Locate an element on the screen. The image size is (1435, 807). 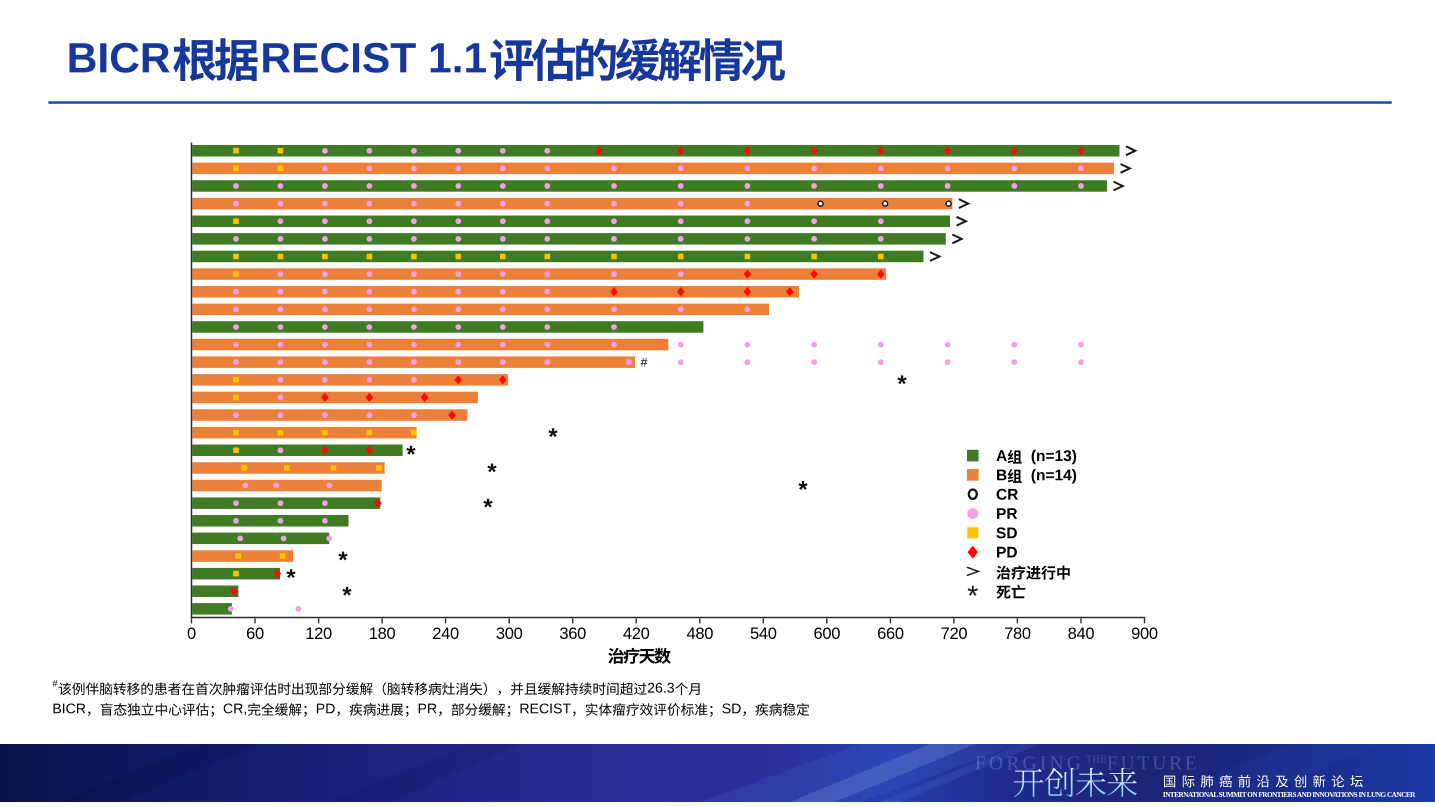
svg-text: 60 is located at coordinates (255, 634).